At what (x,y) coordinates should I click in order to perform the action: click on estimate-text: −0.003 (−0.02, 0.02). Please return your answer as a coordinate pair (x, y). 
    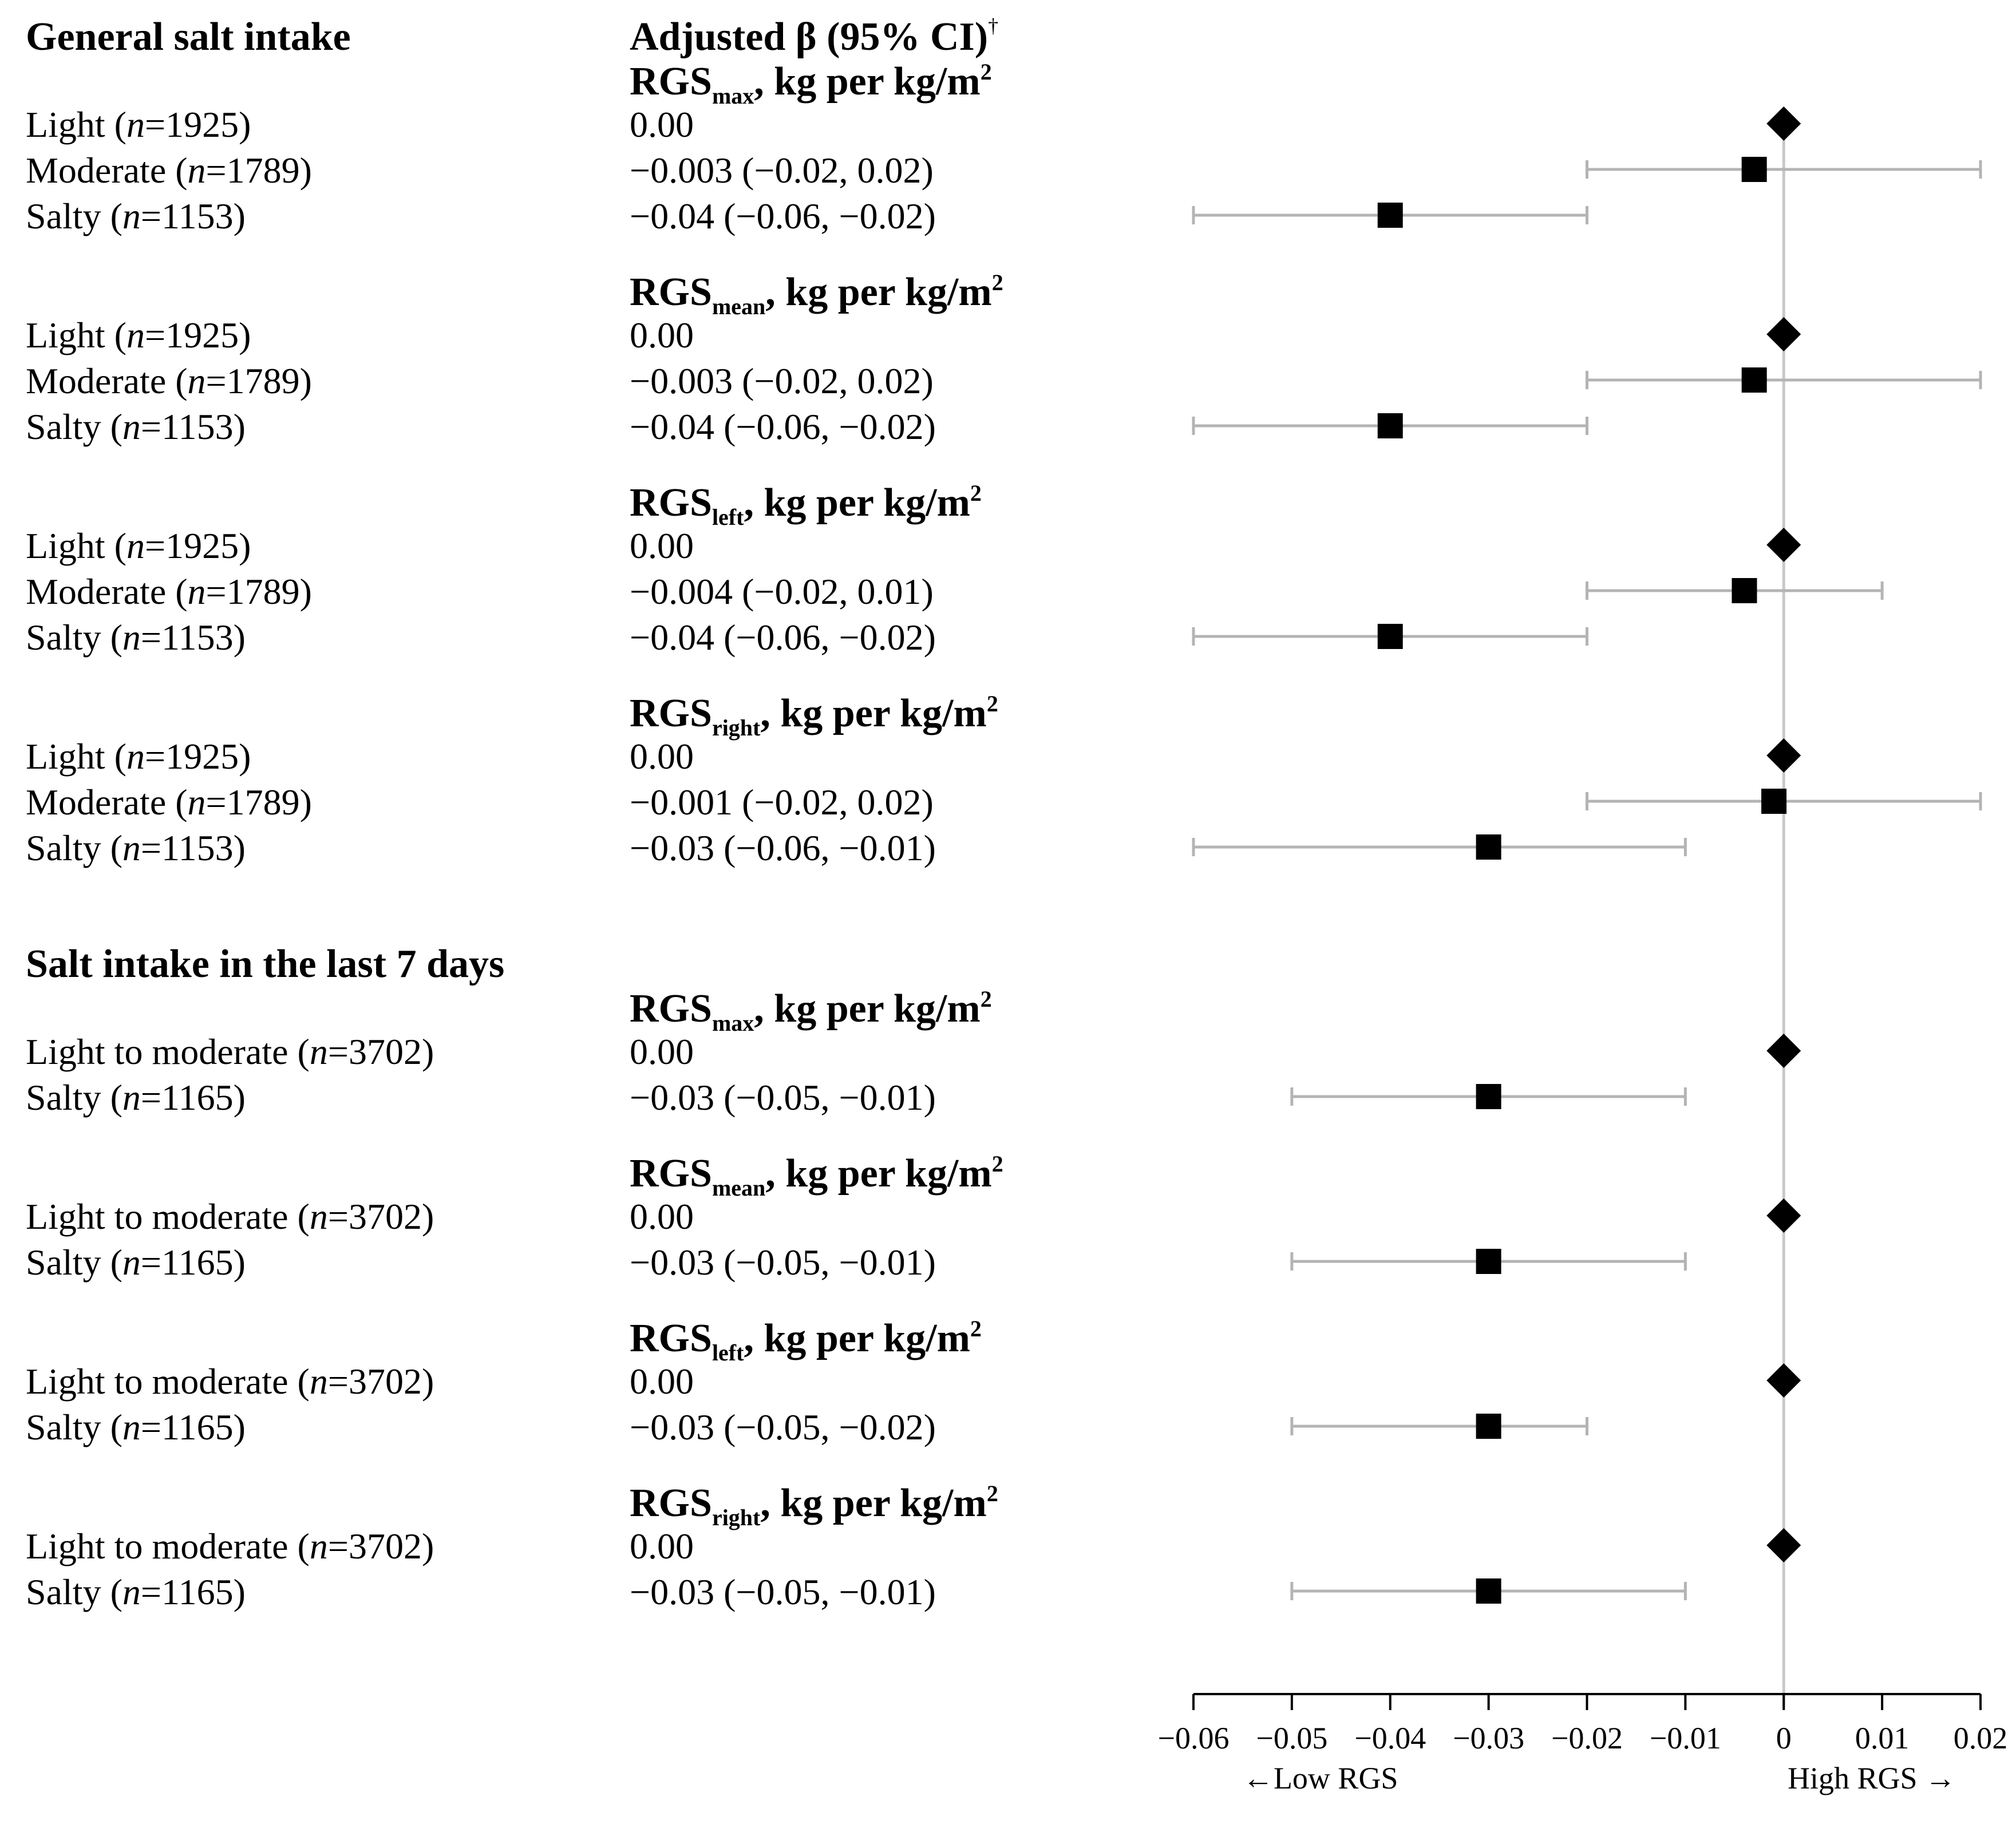
    Looking at the image, I should click on (782, 381).